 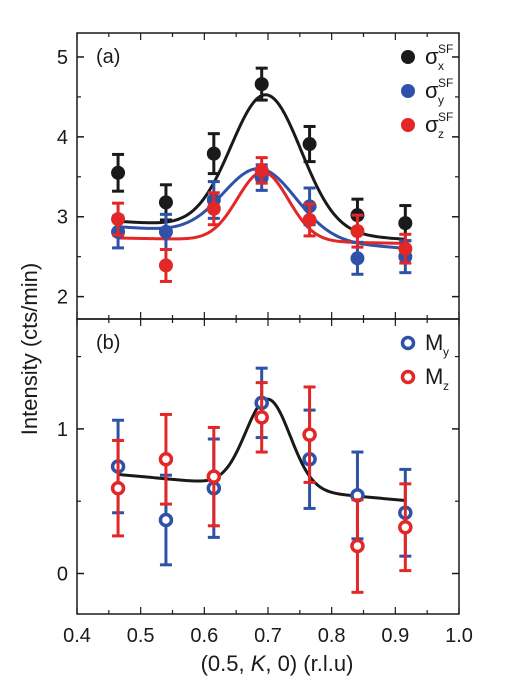 What do you see at coordinates (108, 343) in the screenshot?
I see `panel-b-label: (b)` at bounding box center [108, 343].